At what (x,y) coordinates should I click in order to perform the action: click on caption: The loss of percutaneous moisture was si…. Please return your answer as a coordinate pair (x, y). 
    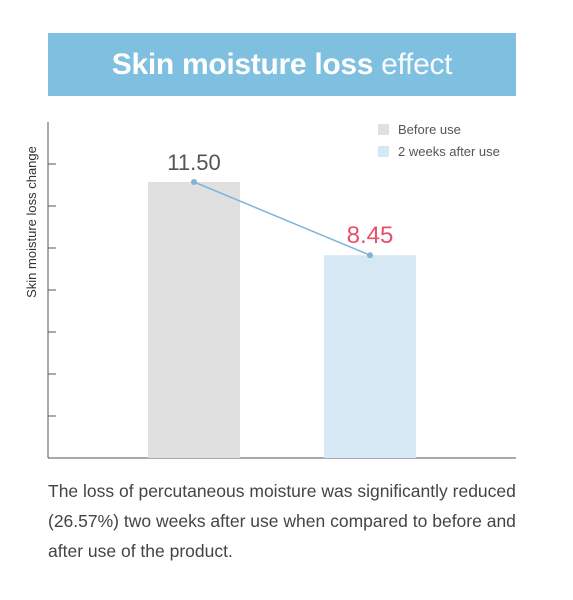
    Looking at the image, I should click on (282, 521).